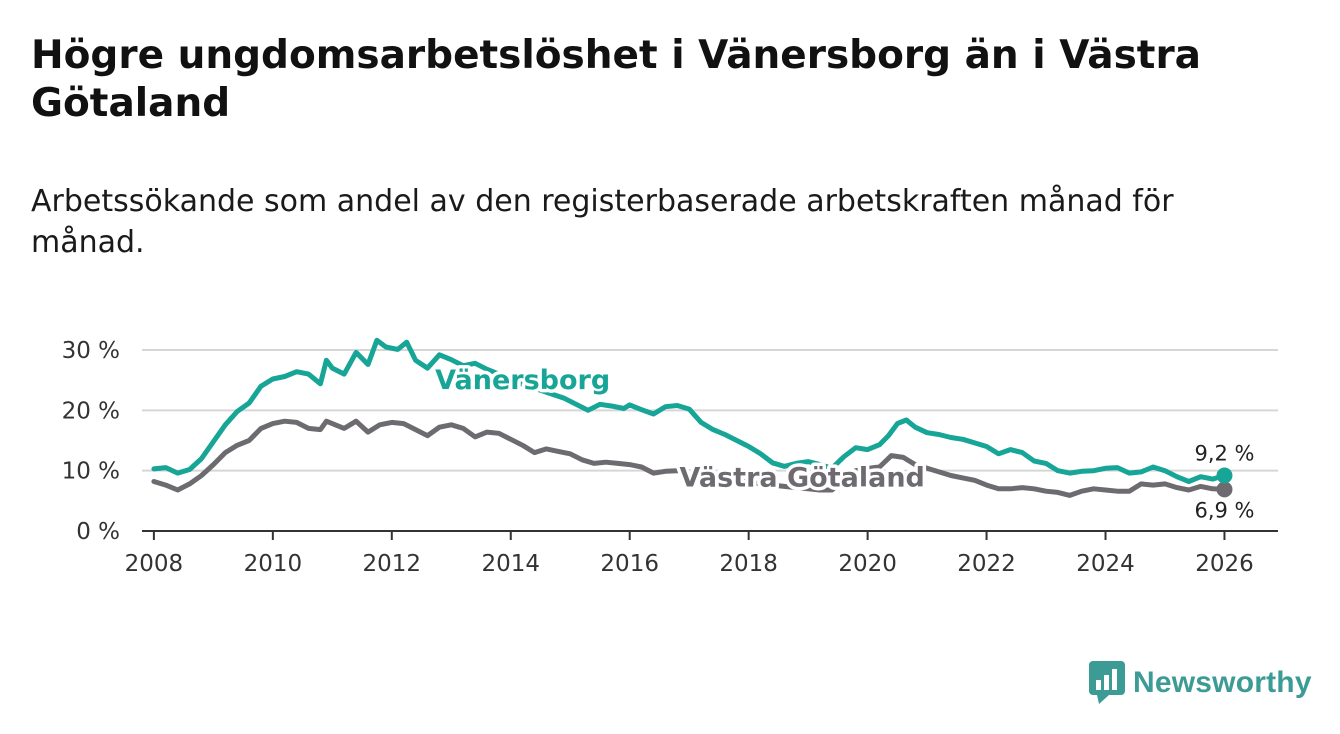 The height and width of the screenshot is (734, 1340). What do you see at coordinates (510, 564) in the screenshot?
I see `x-tick-label: 2014` at bounding box center [510, 564].